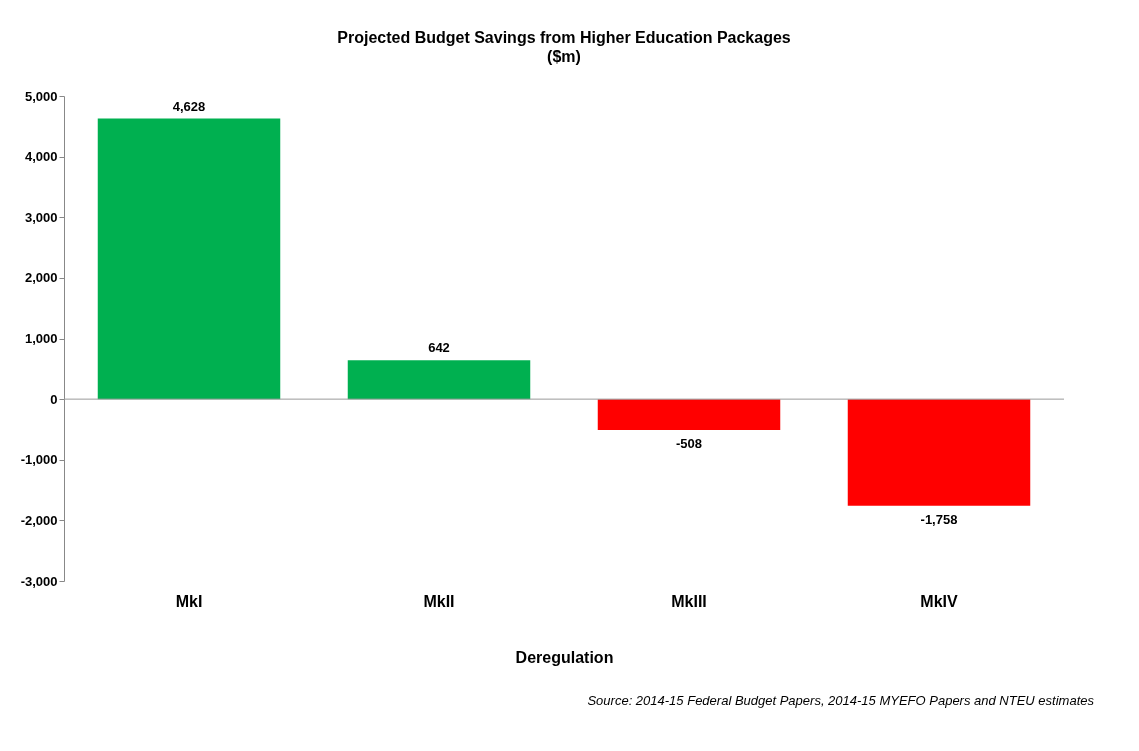  I want to click on data-label: -508, so click(689, 443).